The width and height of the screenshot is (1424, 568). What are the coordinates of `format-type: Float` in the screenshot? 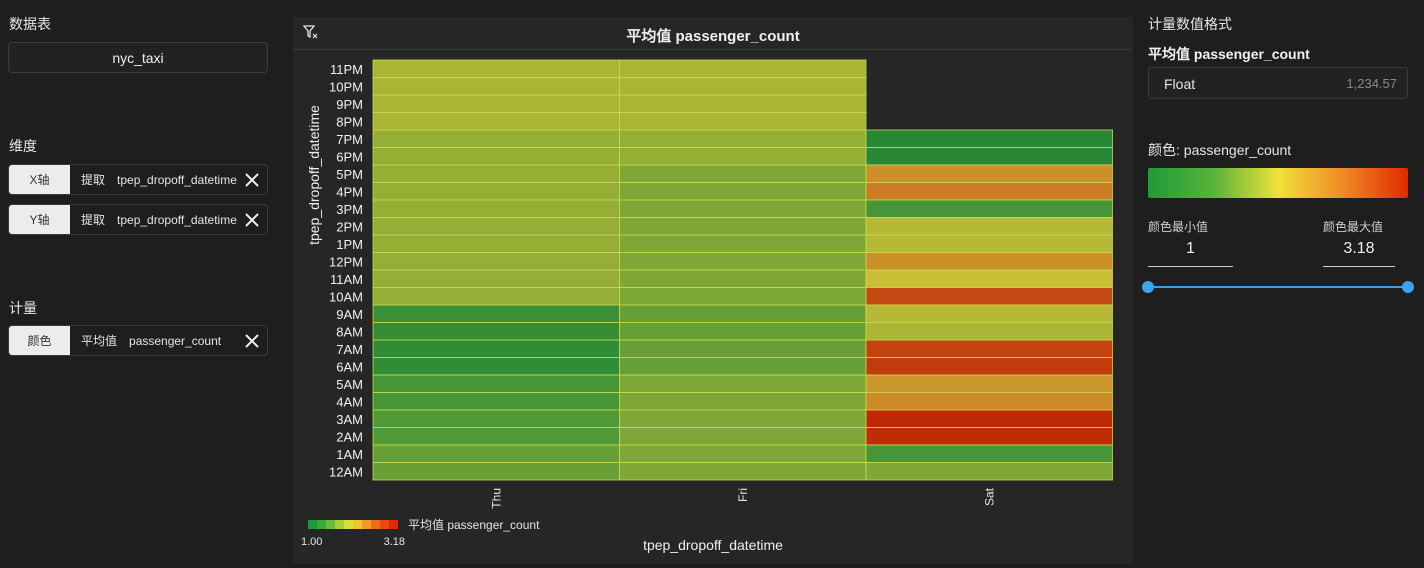 It's located at (1180, 84).